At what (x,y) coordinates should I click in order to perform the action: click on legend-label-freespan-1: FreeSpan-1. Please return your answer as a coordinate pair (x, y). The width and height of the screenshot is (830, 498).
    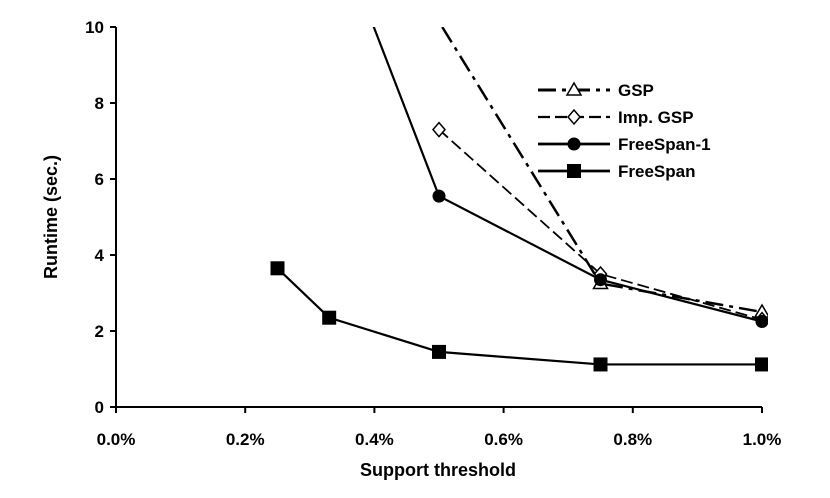
    Looking at the image, I should click on (664, 144).